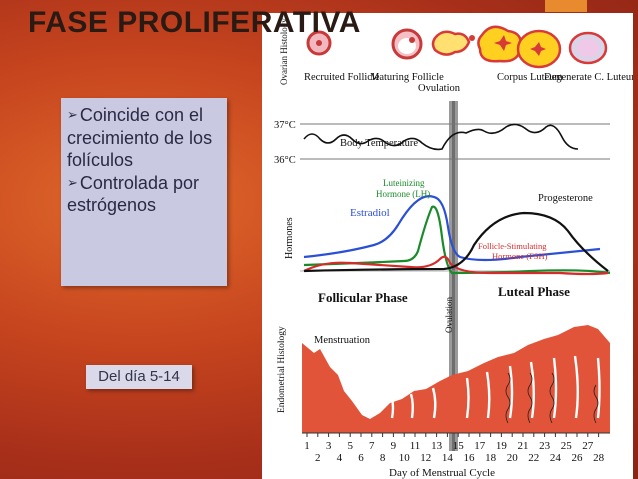  I want to click on day-tick-label: 17, so click(480, 446).